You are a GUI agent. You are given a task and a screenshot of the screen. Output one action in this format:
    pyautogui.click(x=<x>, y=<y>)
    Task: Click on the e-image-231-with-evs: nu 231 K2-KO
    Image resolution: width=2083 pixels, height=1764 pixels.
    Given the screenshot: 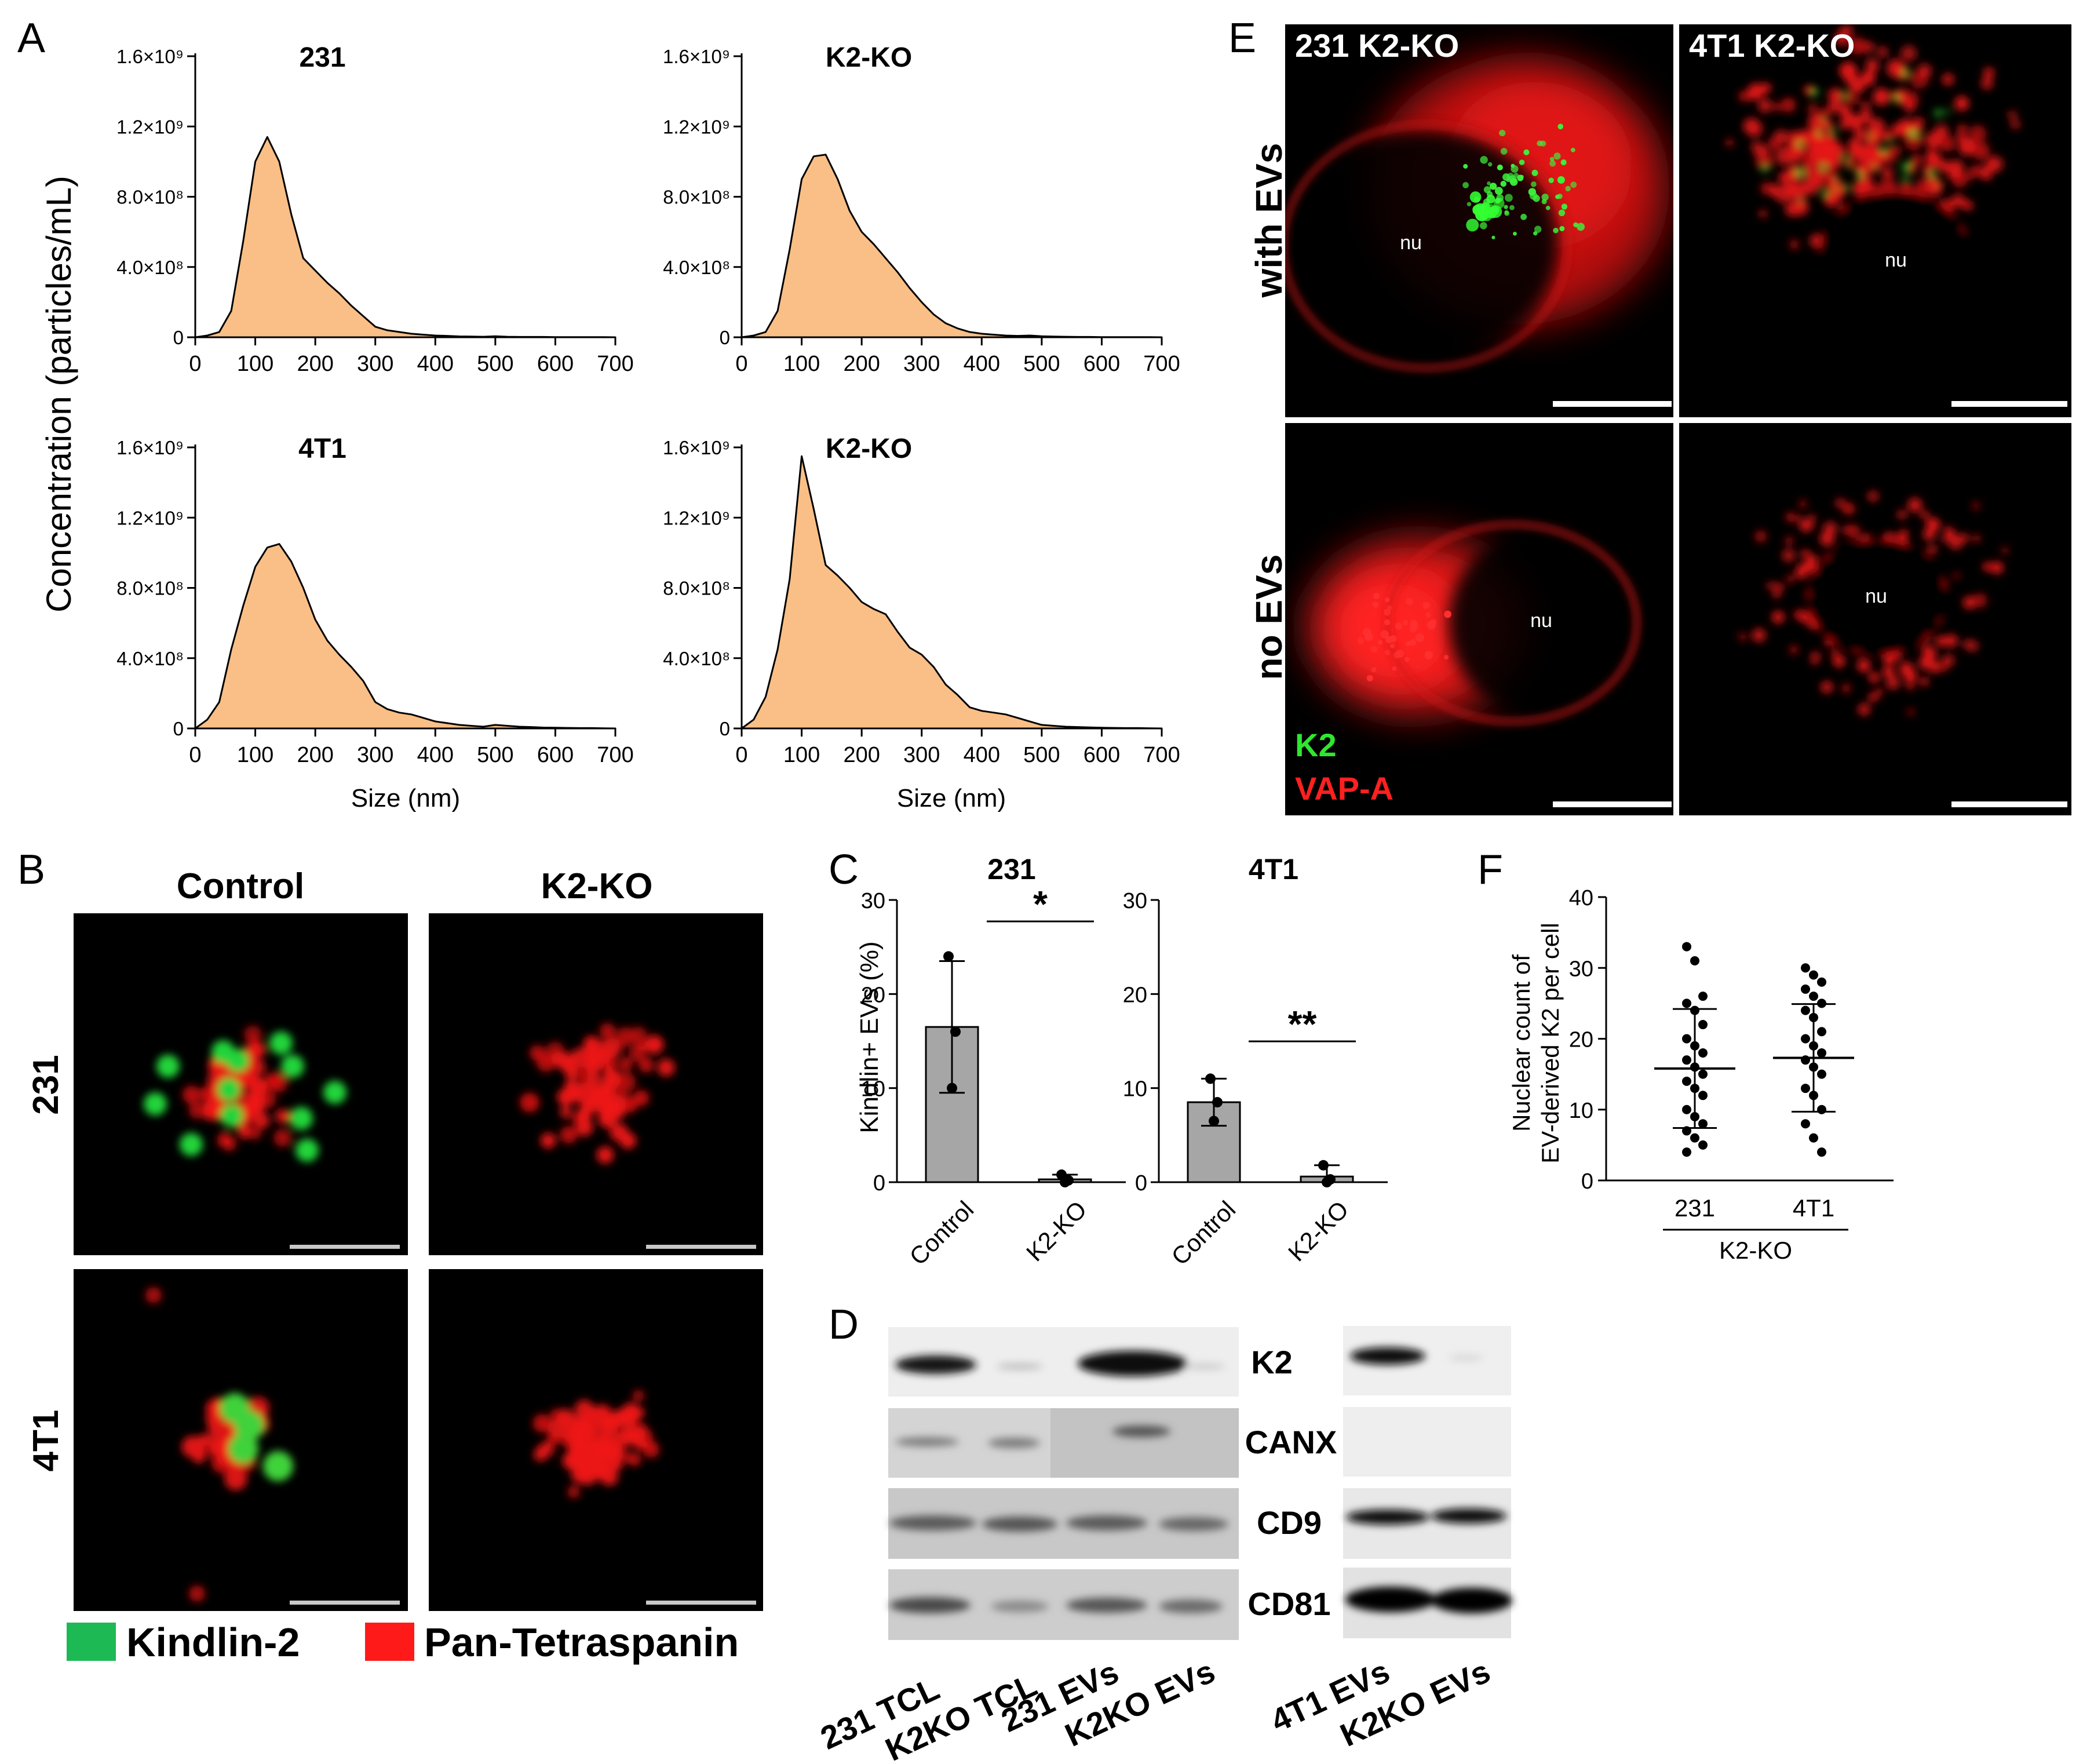 What is the action you would take?
    pyautogui.click(x=1479, y=220)
    